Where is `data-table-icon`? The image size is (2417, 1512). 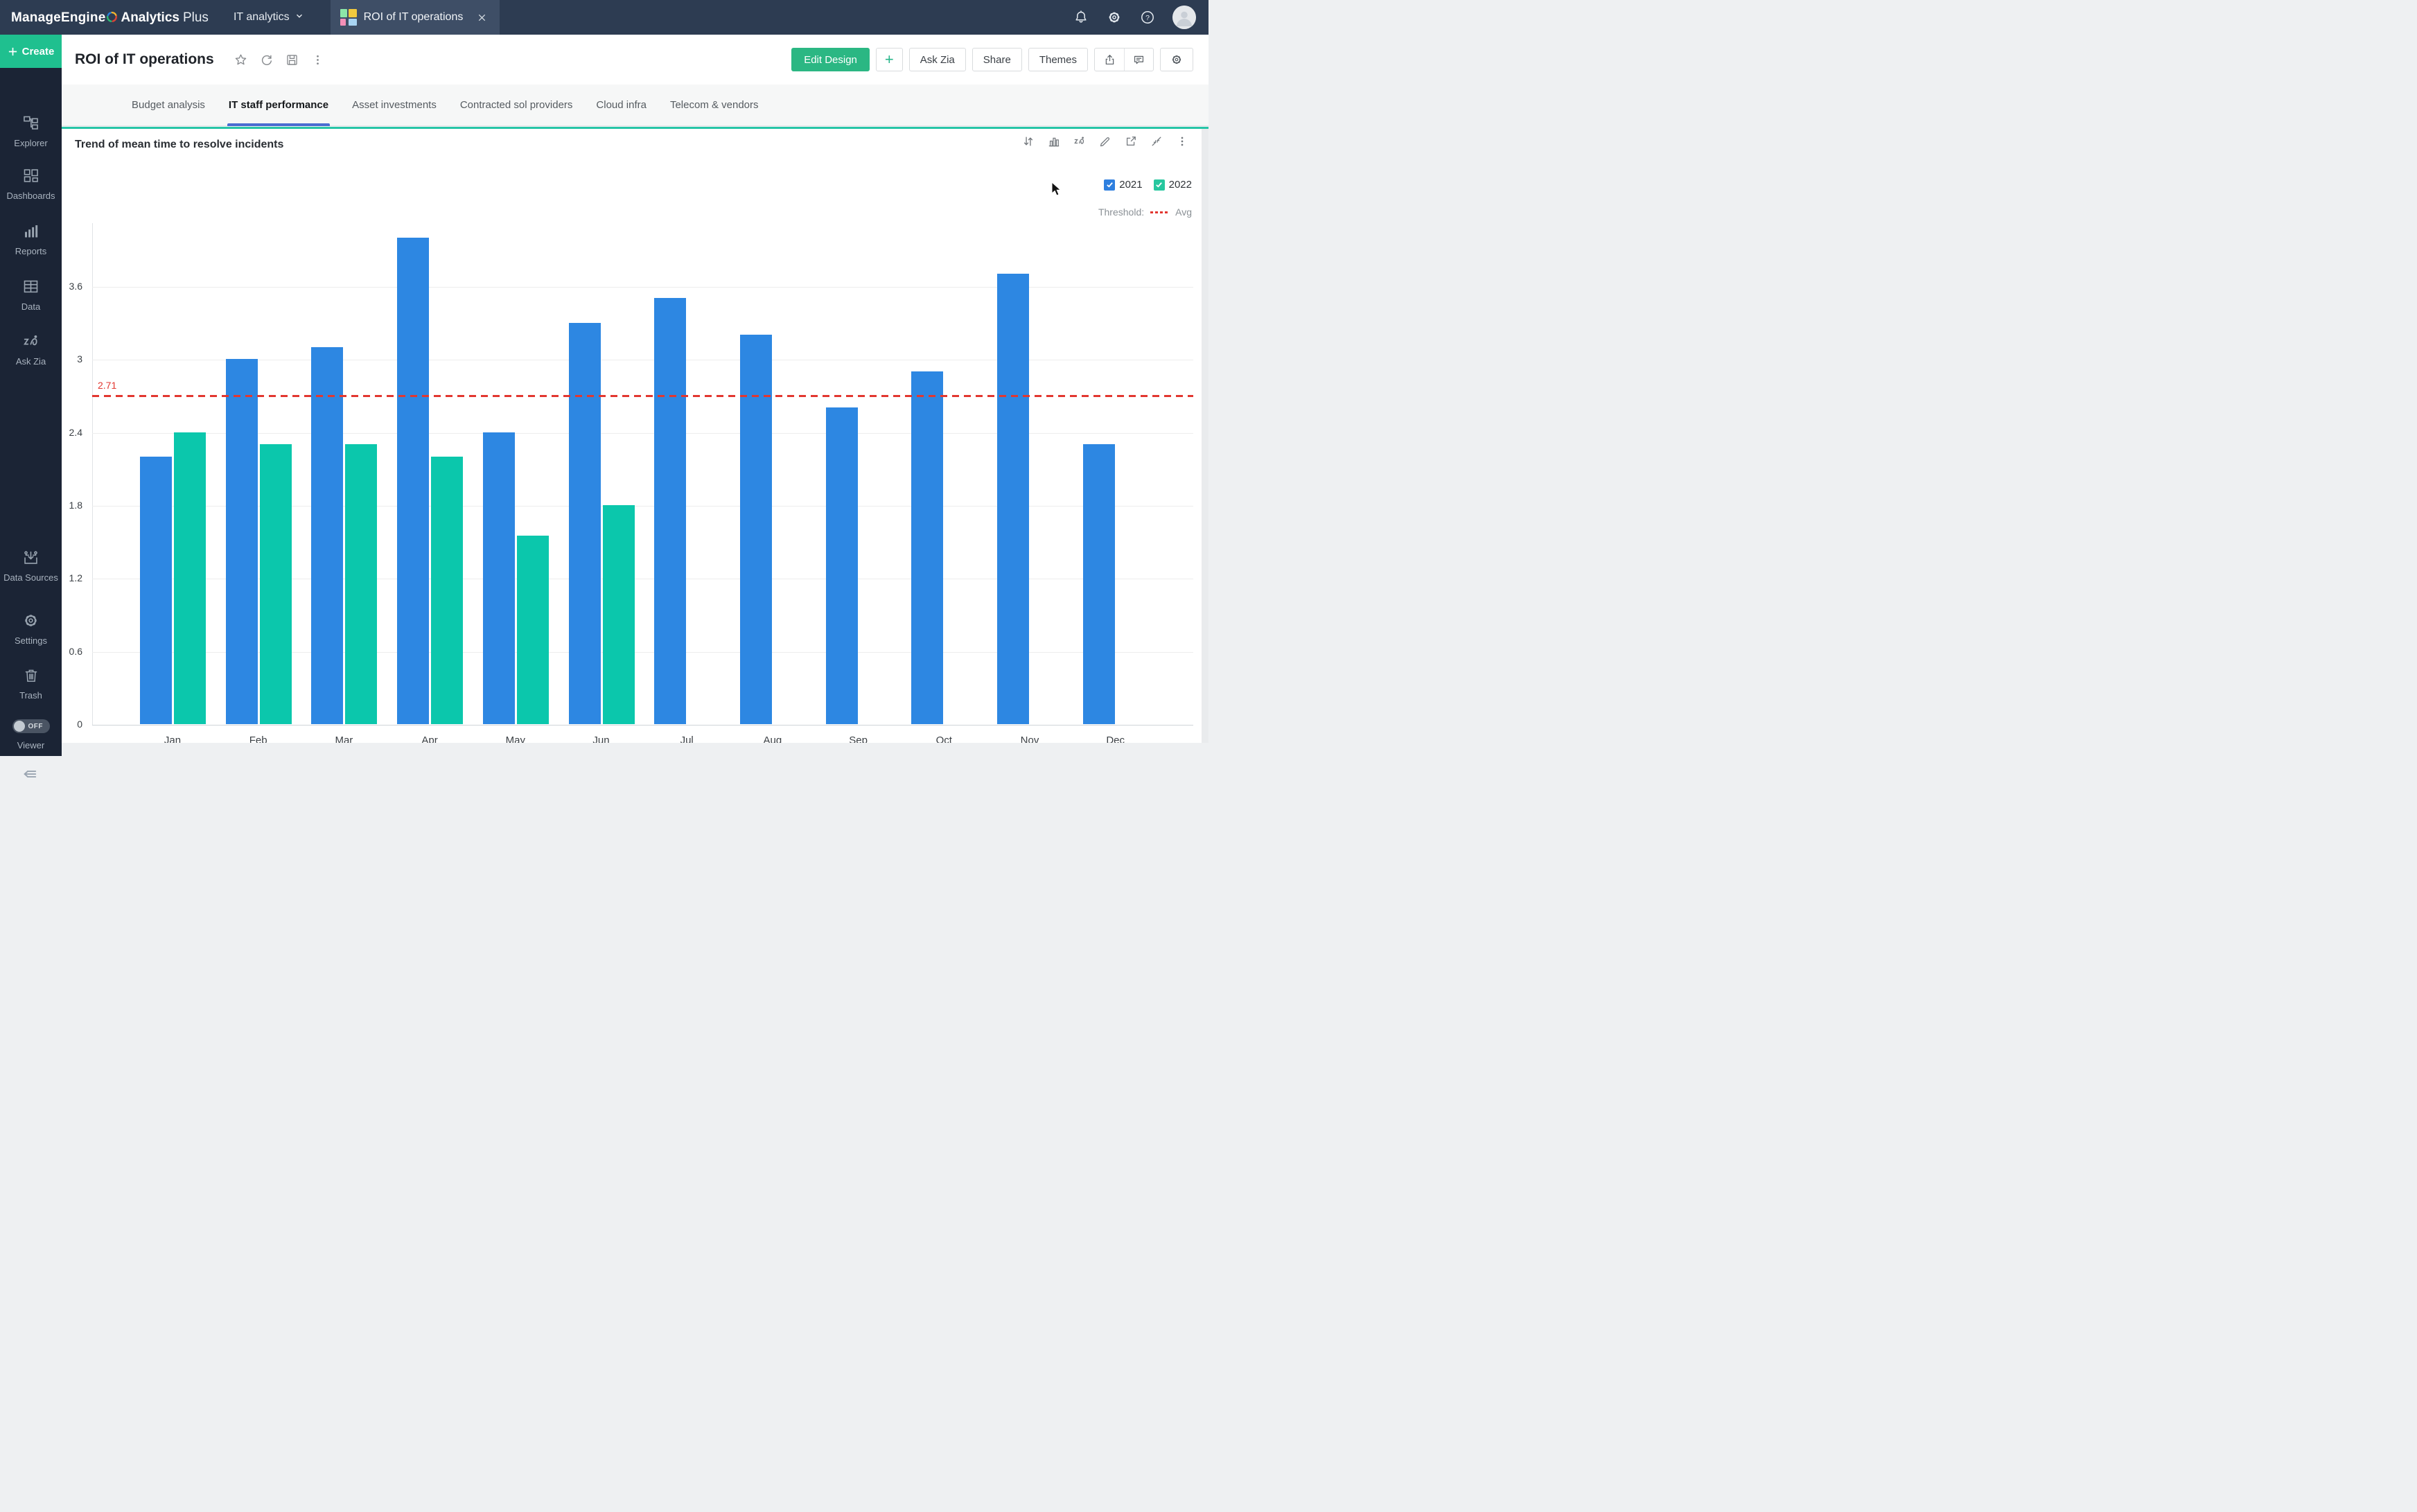 data-table-icon is located at coordinates (31, 286).